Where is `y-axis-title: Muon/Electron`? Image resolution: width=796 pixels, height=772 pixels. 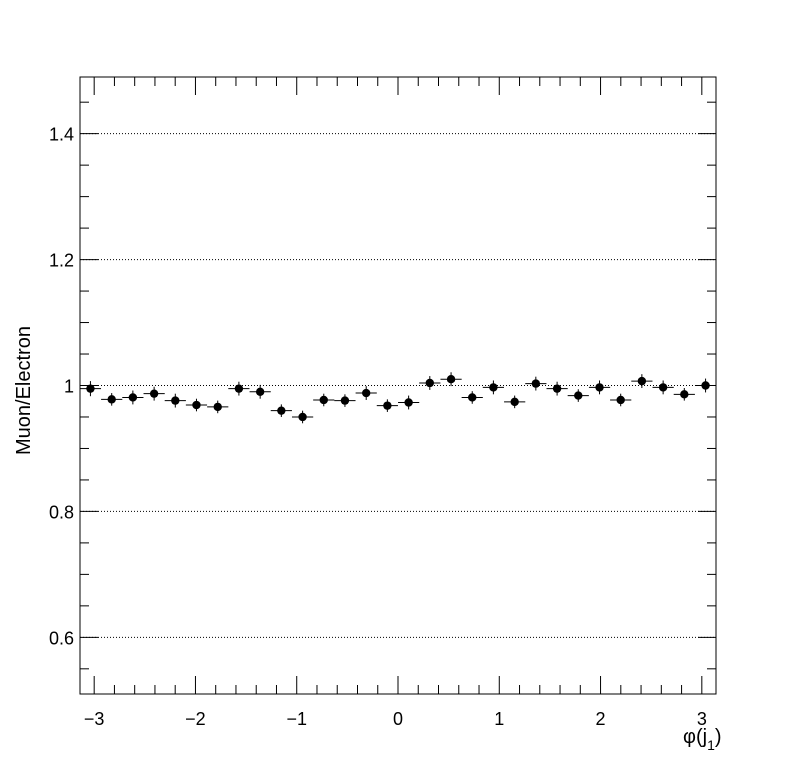
y-axis-title: Muon/Electron is located at coordinates (24, 390).